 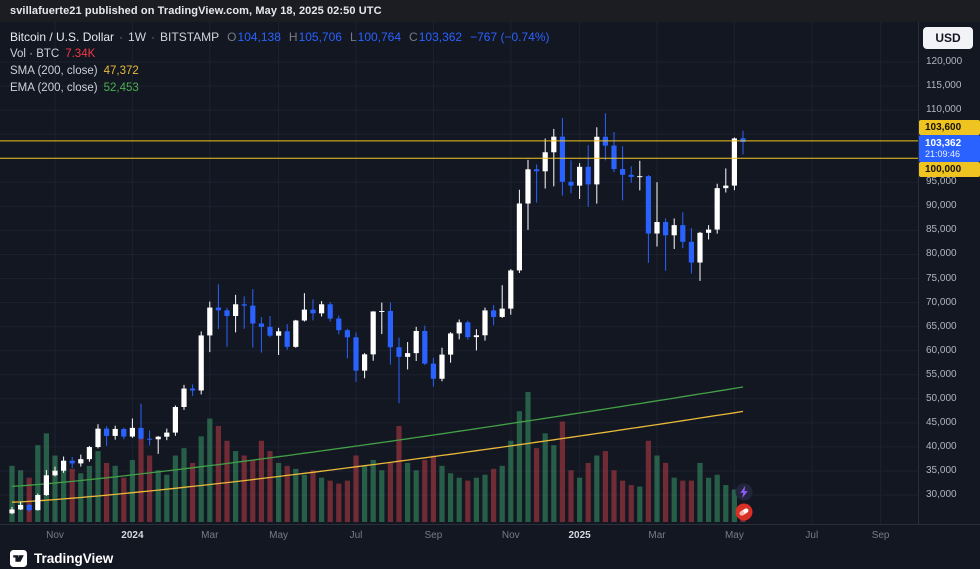 I want to click on sma-legend-row: SMA (200, close) 47,372, so click(x=280, y=71).